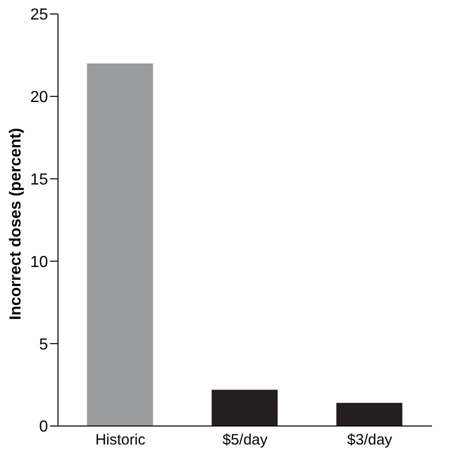  I want to click on x-tick-label: $5/day, so click(245, 440).